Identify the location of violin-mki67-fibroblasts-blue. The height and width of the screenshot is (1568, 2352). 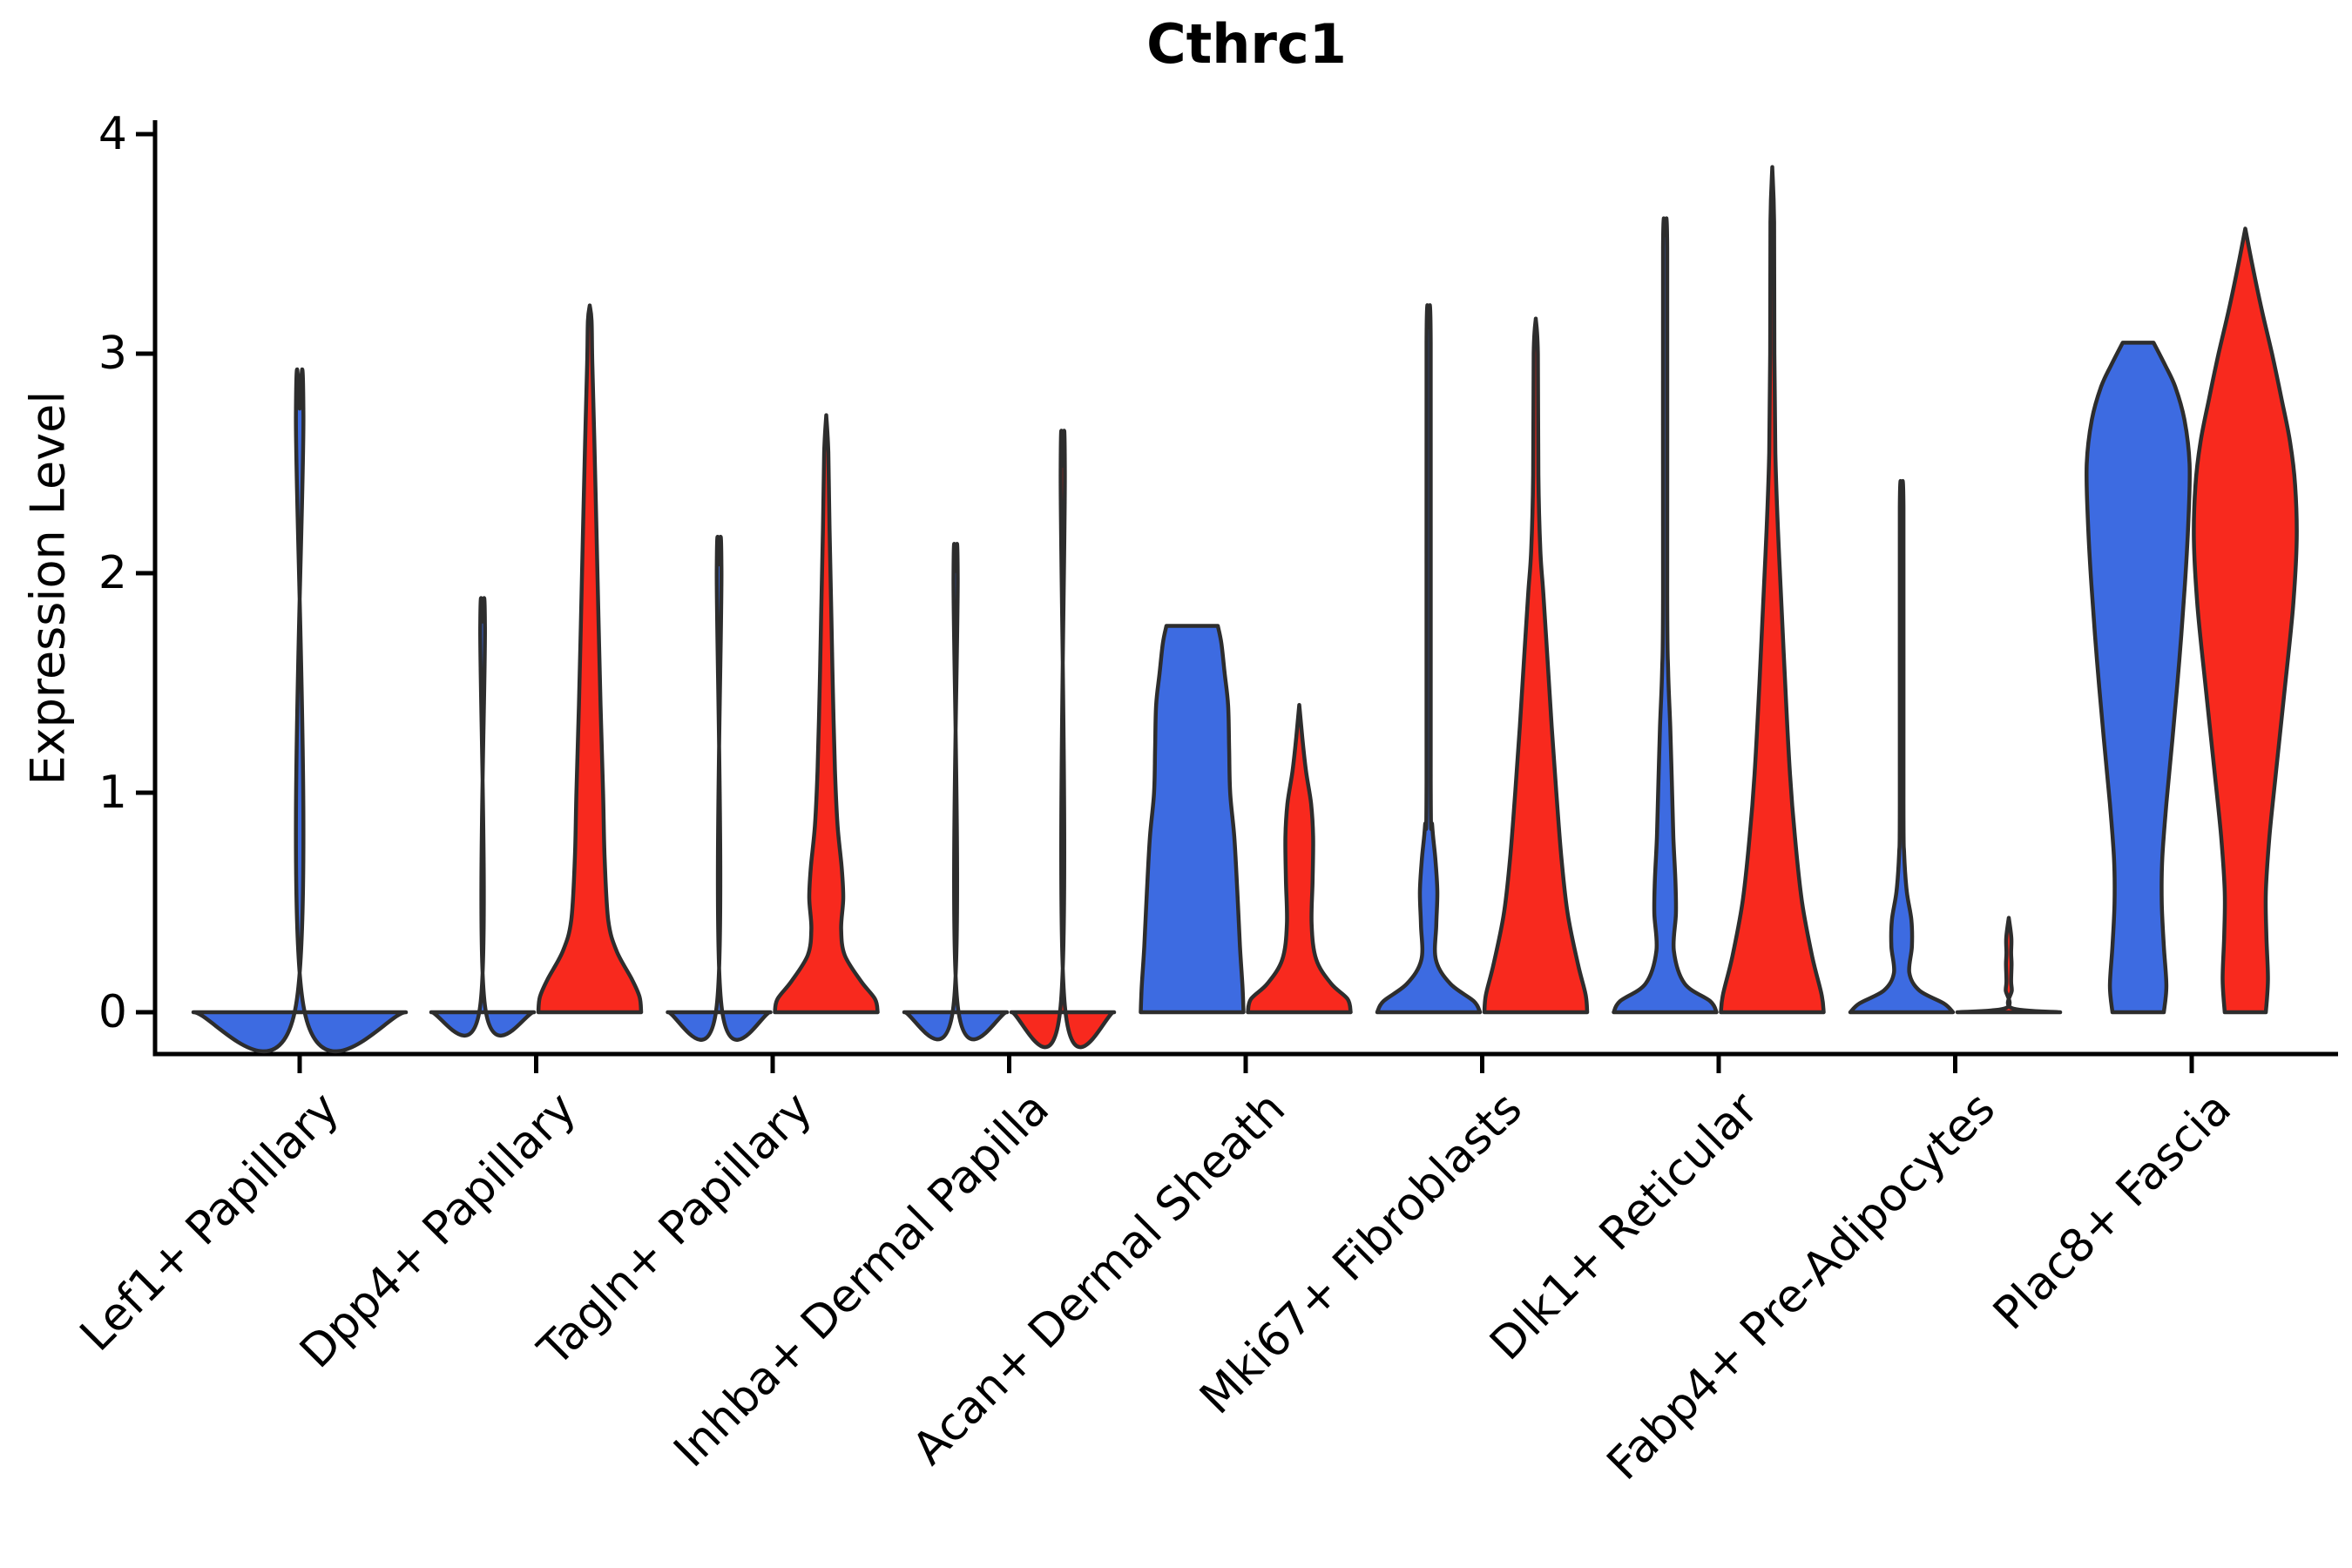
(1429, 659).